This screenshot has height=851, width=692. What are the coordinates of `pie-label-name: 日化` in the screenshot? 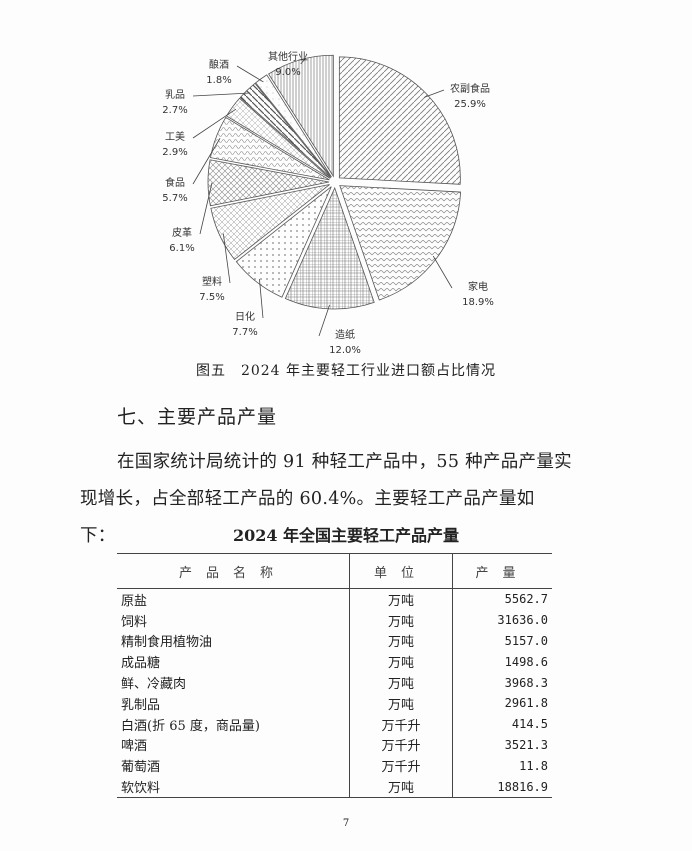 It's located at (245, 317).